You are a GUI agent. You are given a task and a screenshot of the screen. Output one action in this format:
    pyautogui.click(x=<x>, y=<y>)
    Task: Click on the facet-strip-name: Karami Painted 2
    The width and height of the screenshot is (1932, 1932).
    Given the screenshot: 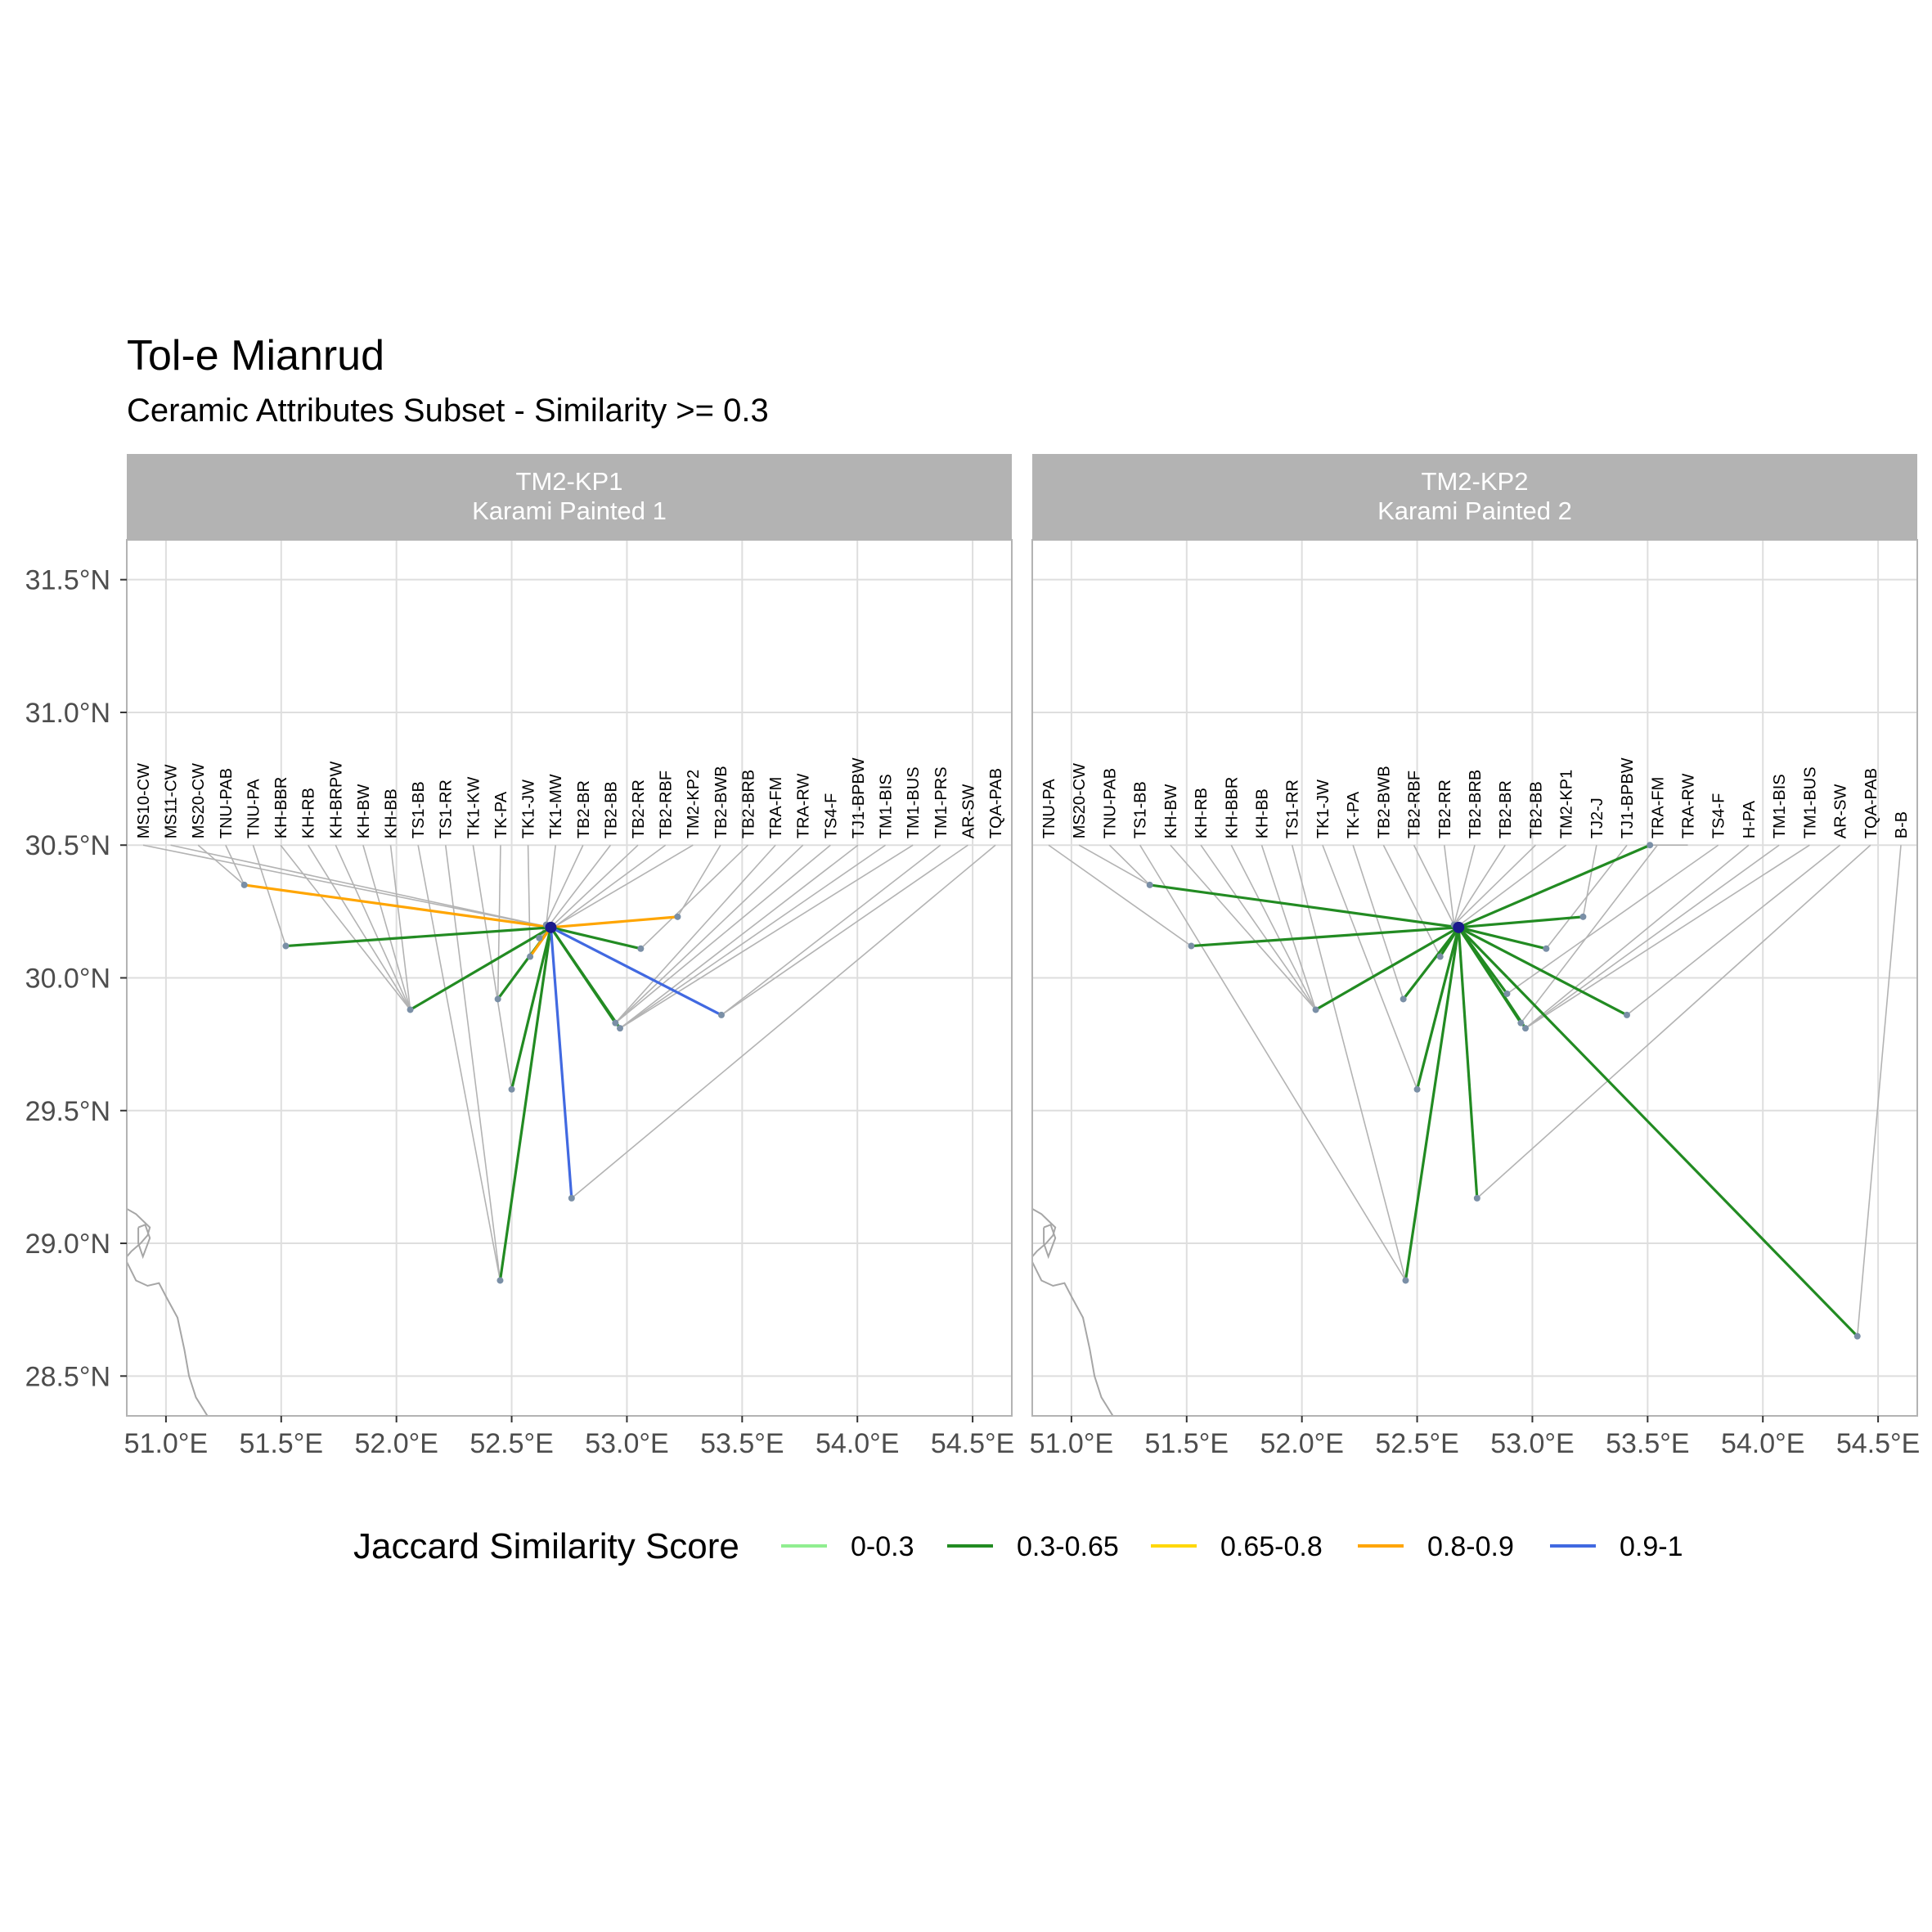 What is the action you would take?
    pyautogui.click(x=1474, y=511)
    